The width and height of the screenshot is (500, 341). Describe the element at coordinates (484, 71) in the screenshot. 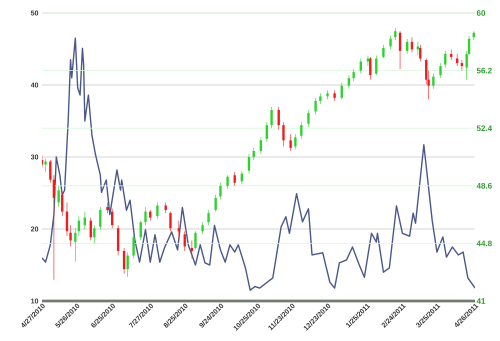

I see `y2-tick-label: 56.2` at that location.